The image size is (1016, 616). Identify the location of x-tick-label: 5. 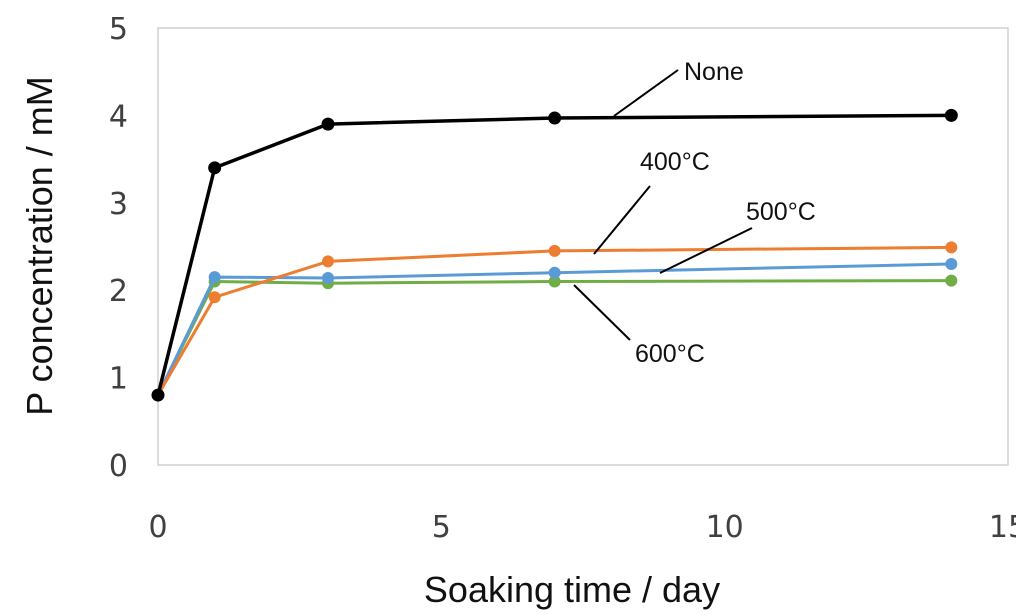
(441, 527).